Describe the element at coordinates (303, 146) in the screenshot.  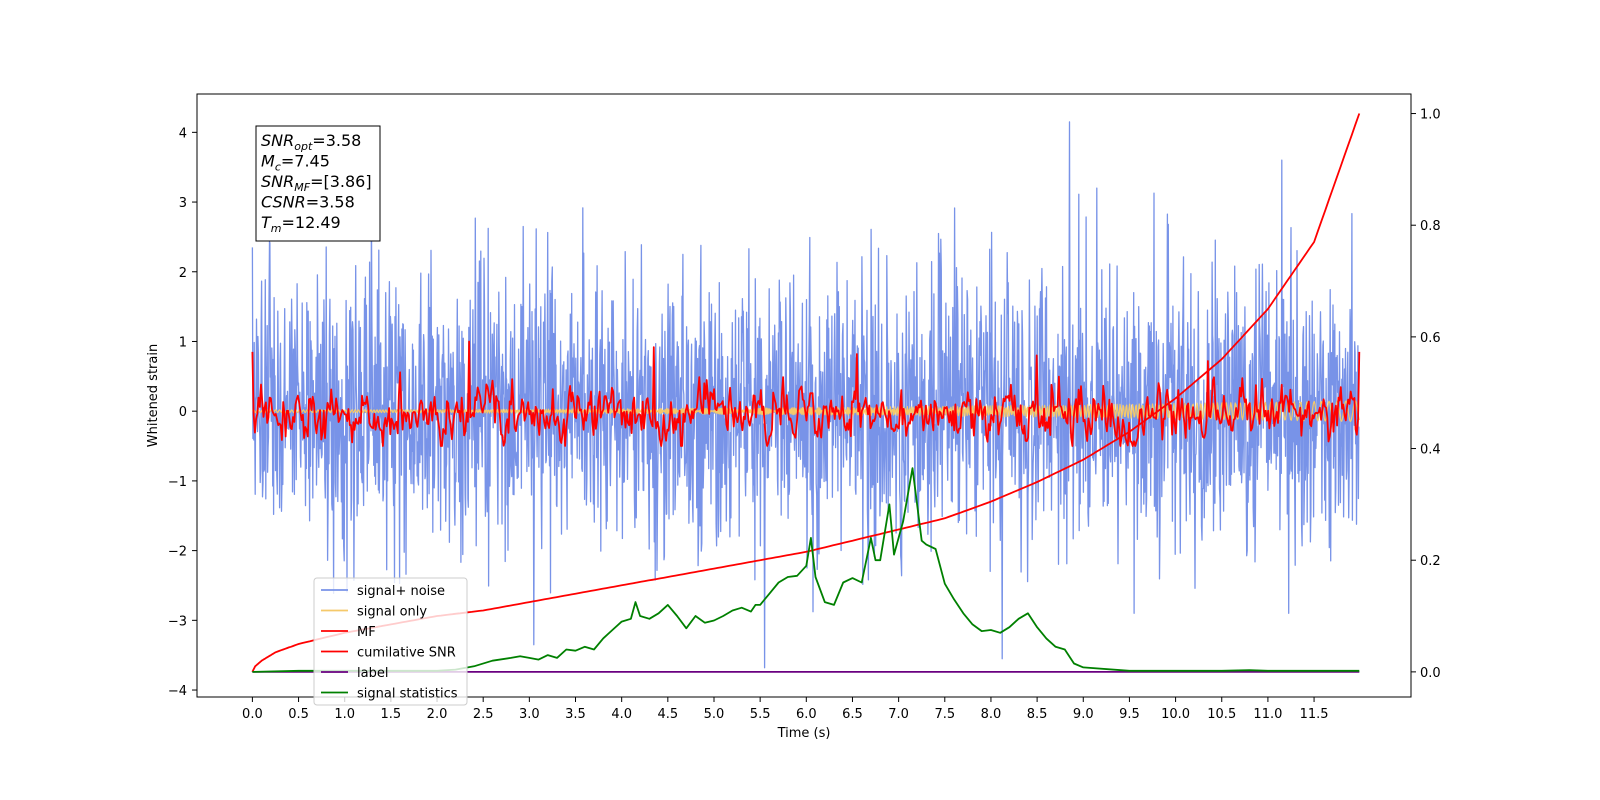
I see `annotation-subscript: opt` at that location.